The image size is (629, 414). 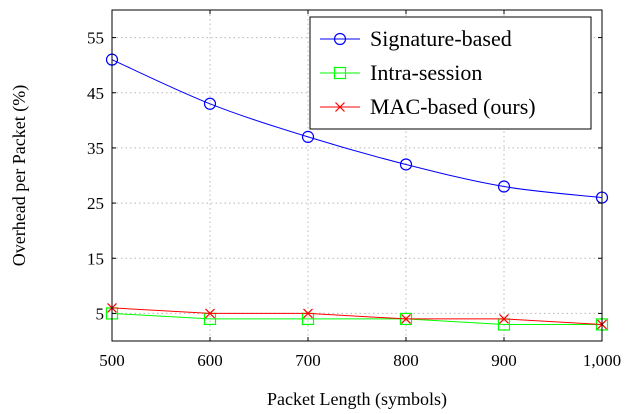 I want to click on y-axis-label: Overhead per Packet (%), so click(x=19, y=175).